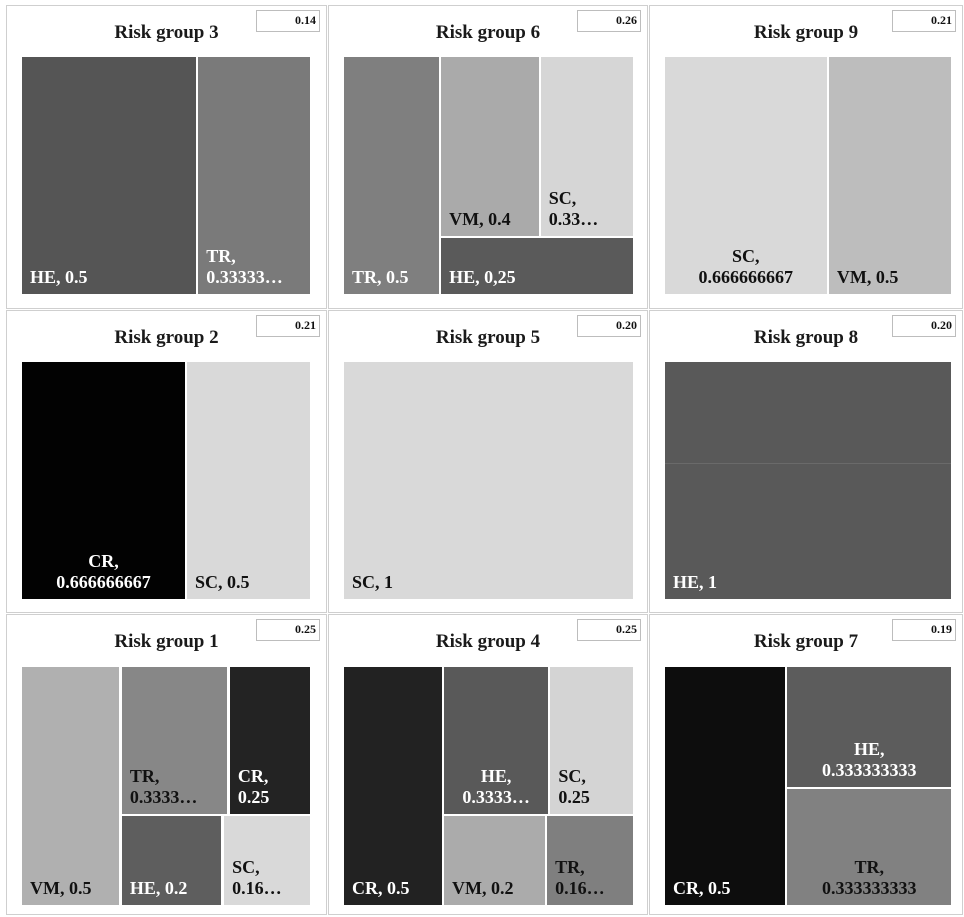 The height and width of the screenshot is (917, 964). I want to click on treemap-area: TR, 0.5 VM, 0.4 SC, 0.33… HE, 0,25, so click(488, 175).